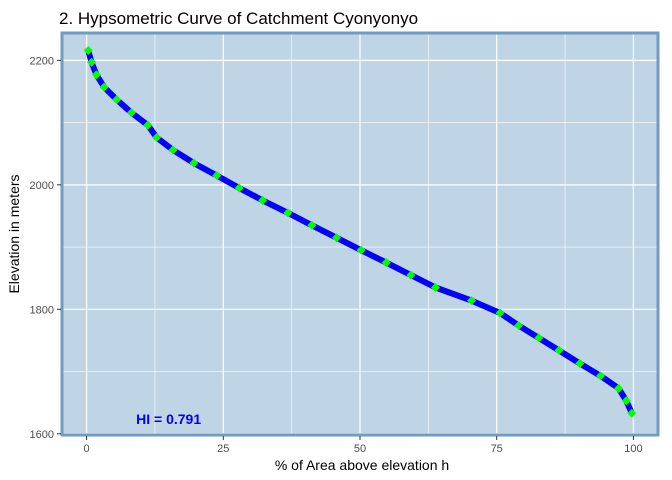 The height and width of the screenshot is (480, 672). What do you see at coordinates (42, 61) in the screenshot?
I see `y-tick-label: 2200` at bounding box center [42, 61].